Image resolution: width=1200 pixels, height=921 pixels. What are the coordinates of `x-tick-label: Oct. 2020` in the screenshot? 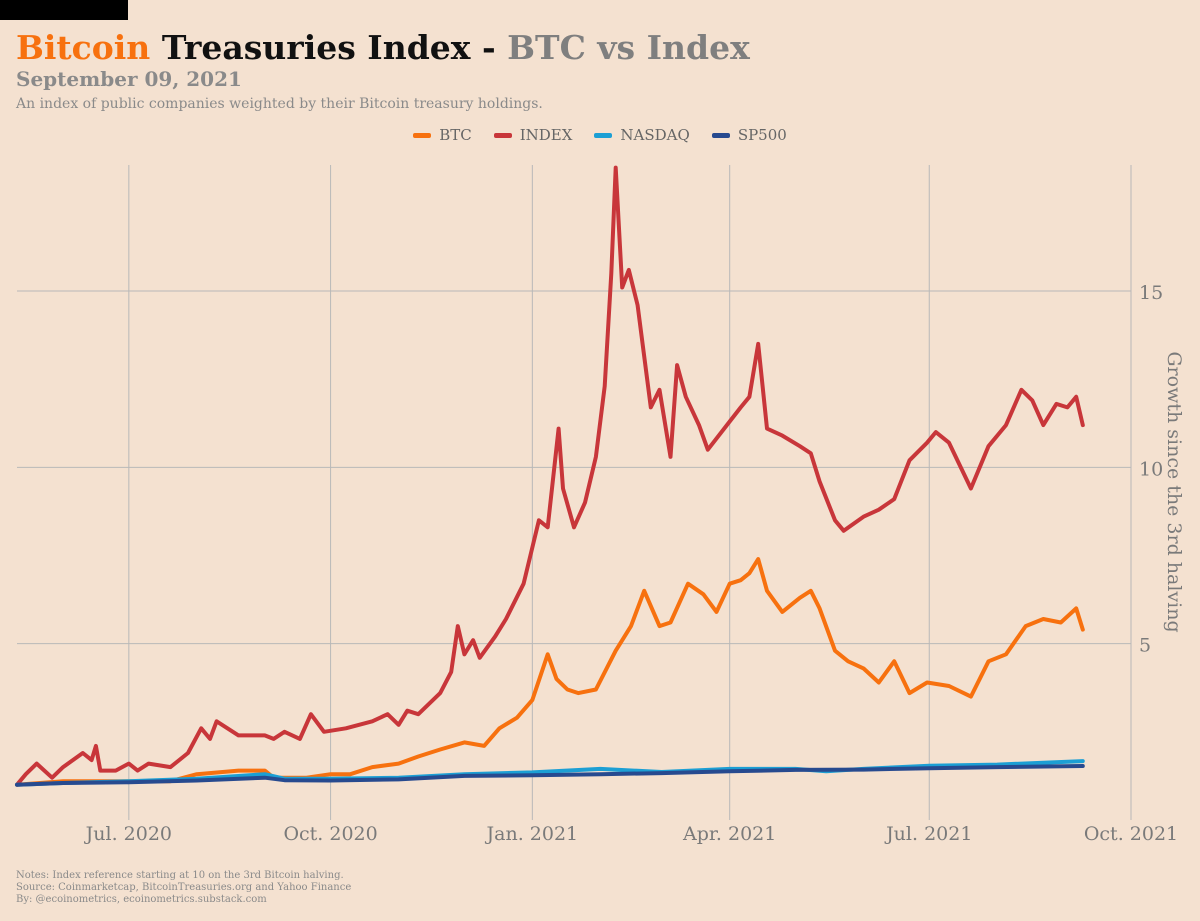 It's located at (330, 834).